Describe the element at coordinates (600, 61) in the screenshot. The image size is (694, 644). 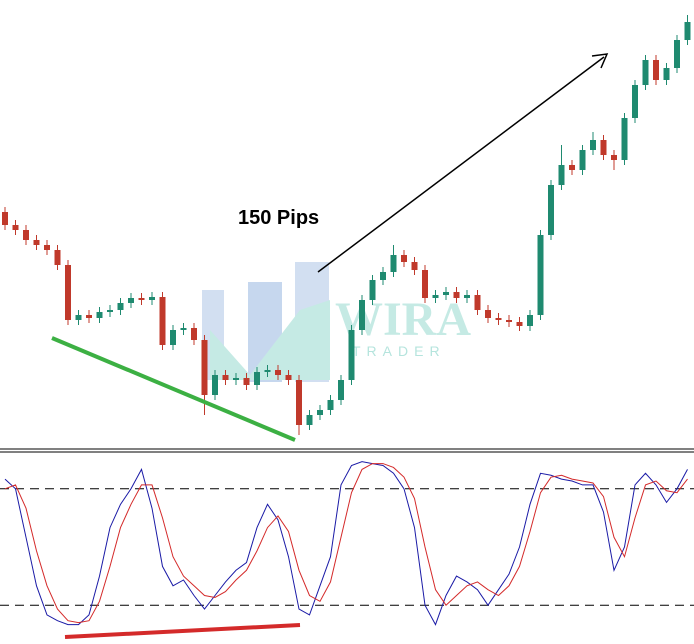
I see `arrow-head` at that location.